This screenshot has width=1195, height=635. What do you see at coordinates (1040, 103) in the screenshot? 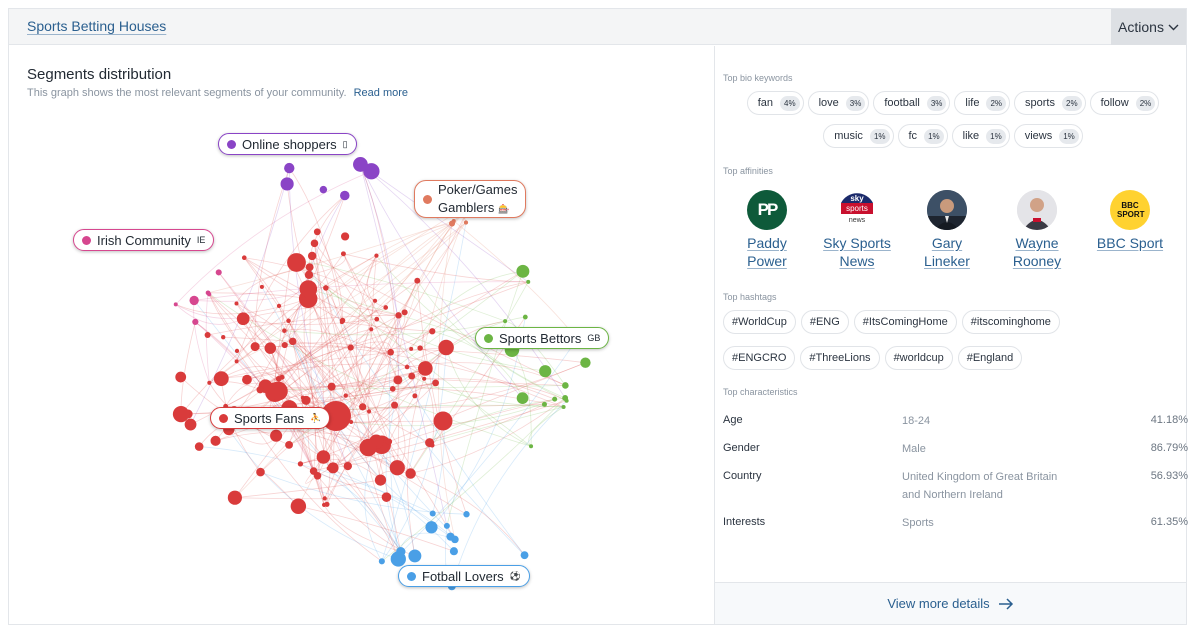
I see `keyword-word: sports` at bounding box center [1040, 103].